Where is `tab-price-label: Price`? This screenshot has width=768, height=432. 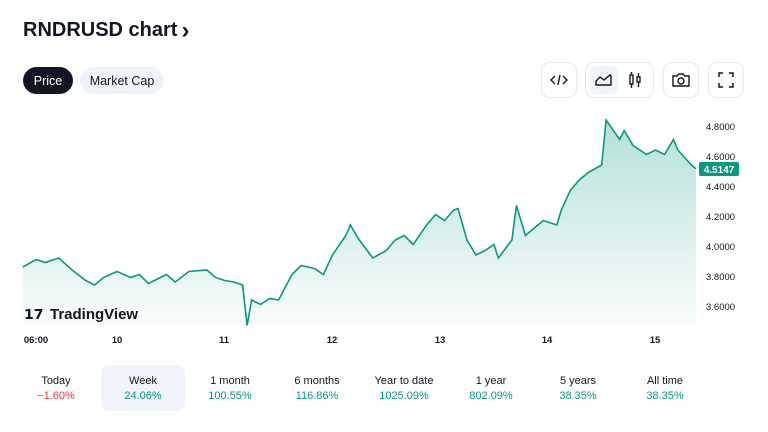 tab-price-label: Price is located at coordinates (48, 80).